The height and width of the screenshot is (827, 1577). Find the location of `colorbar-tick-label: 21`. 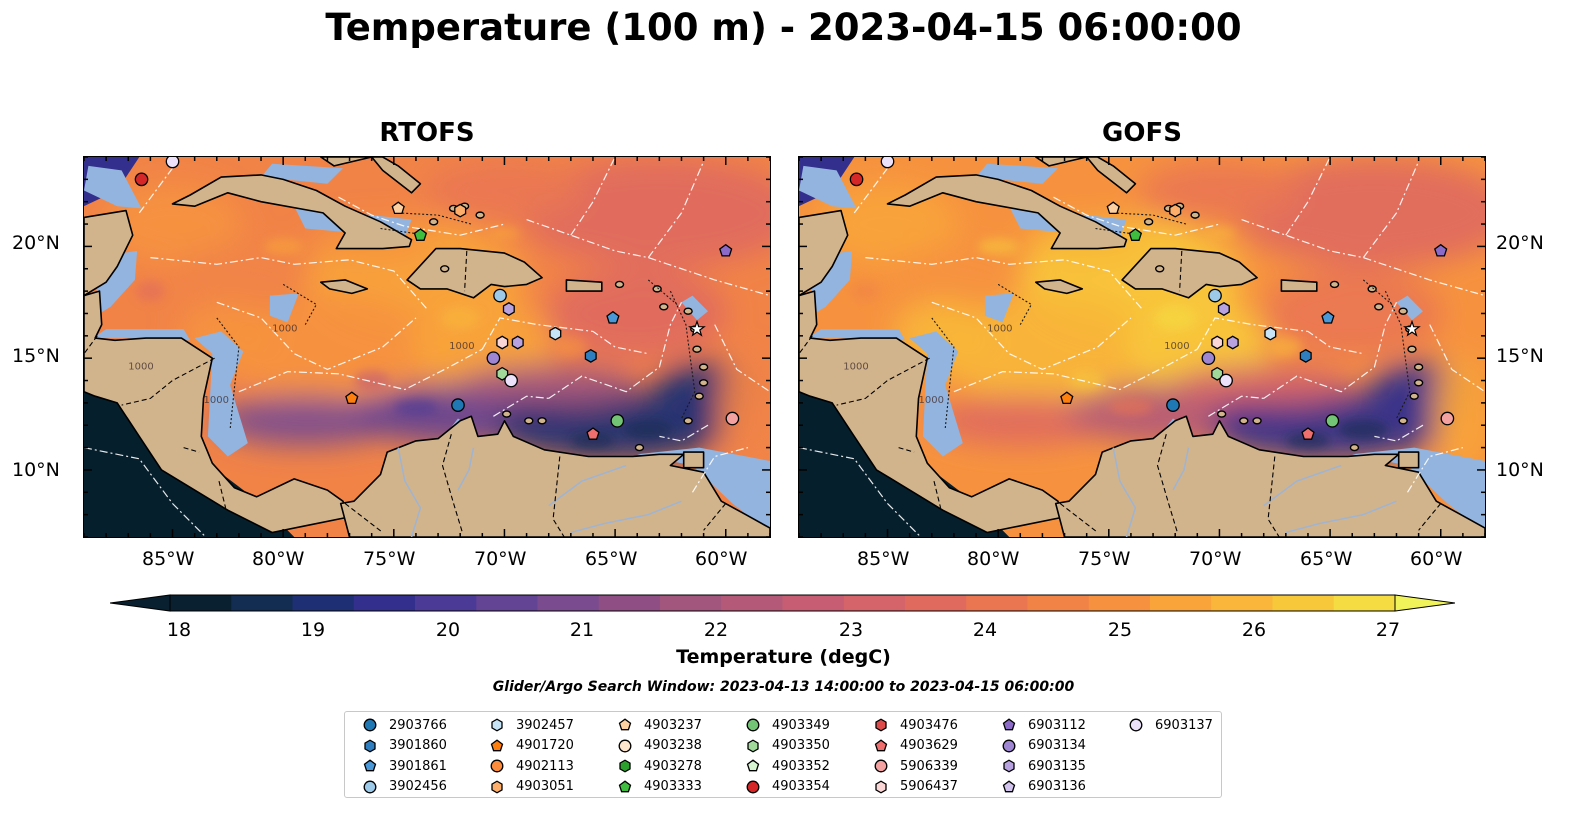

colorbar-tick-label: 21 is located at coordinates (582, 630).